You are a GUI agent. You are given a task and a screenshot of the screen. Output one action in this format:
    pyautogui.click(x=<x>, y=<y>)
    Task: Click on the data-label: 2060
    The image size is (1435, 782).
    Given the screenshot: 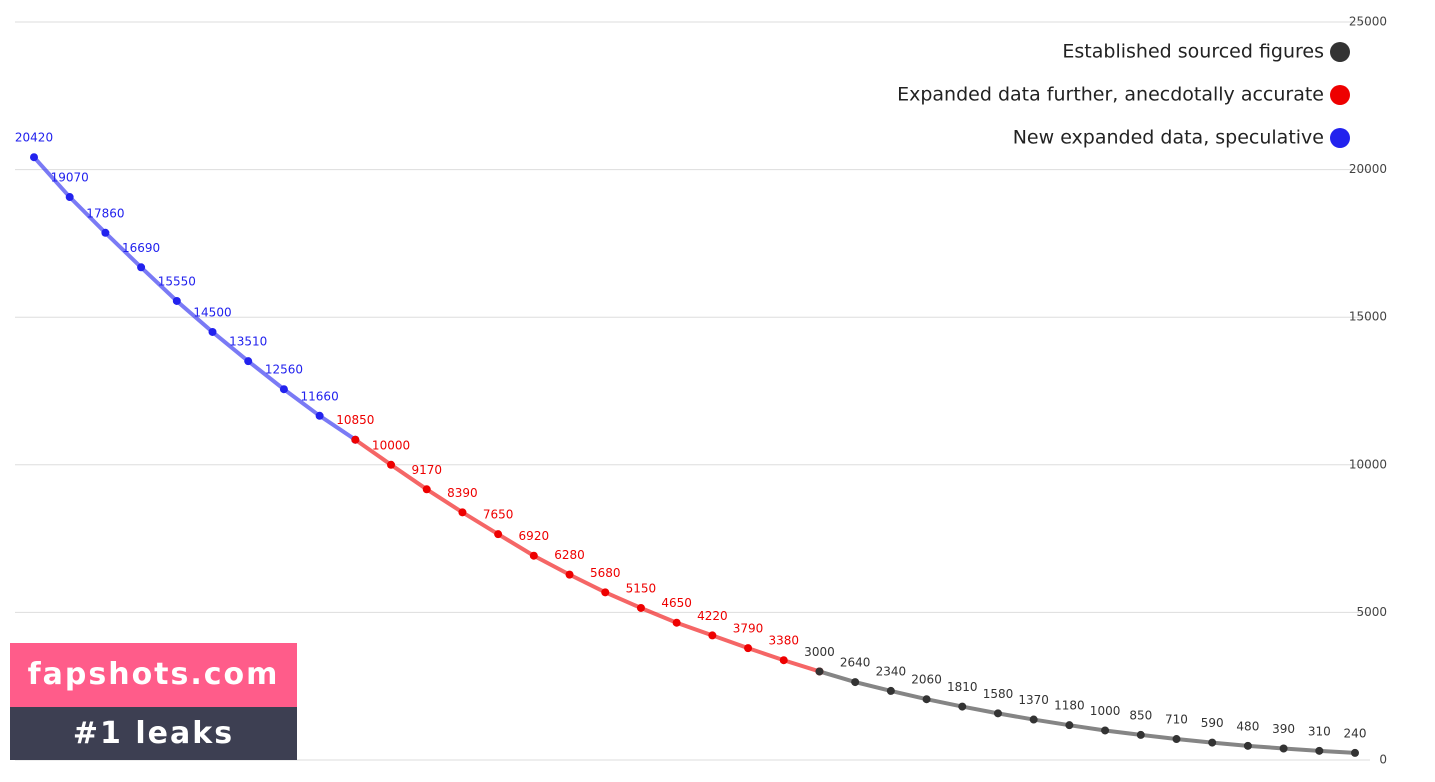 What is the action you would take?
    pyautogui.click(x=926, y=680)
    